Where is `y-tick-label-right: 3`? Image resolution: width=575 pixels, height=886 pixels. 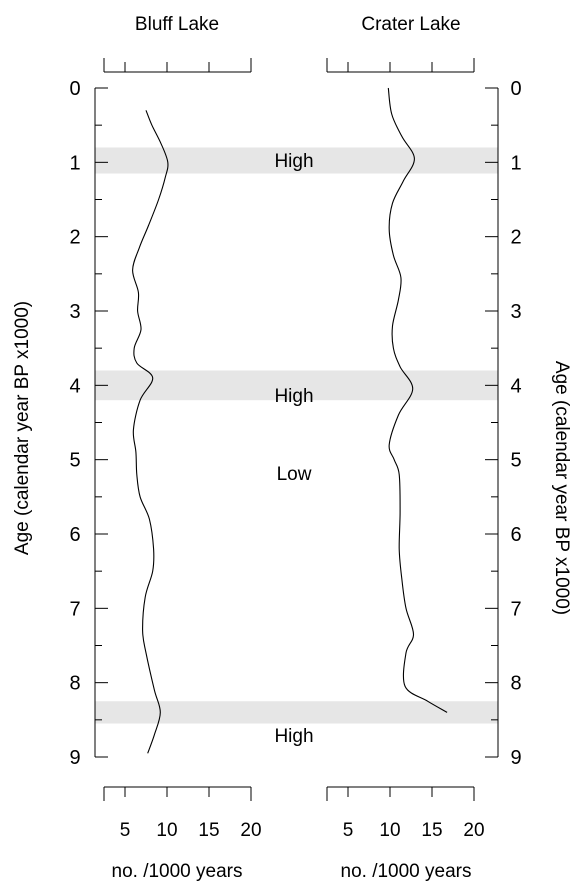 y-tick-label-right: 3 is located at coordinates (515, 312).